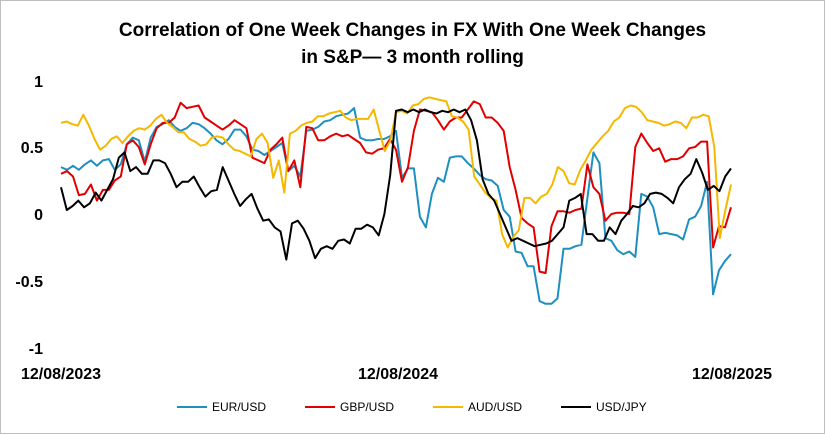  I want to click on legend-item-gbp-usd: GBP/USD, so click(349, 407).